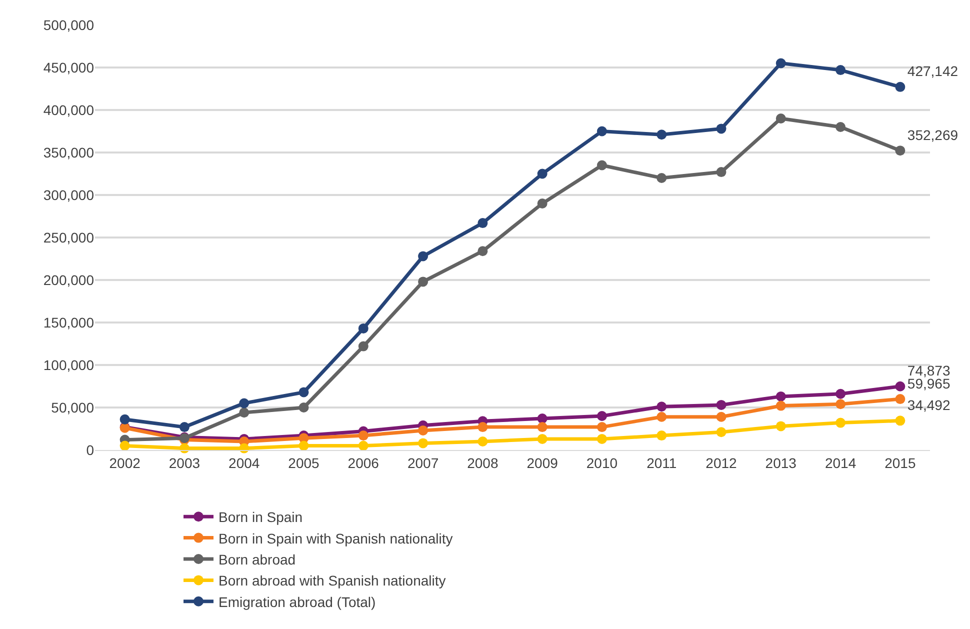 Image resolution: width=970 pixels, height=629 pixels. Describe the element at coordinates (781, 462) in the screenshot. I see `x-tick-label: 2013` at that location.